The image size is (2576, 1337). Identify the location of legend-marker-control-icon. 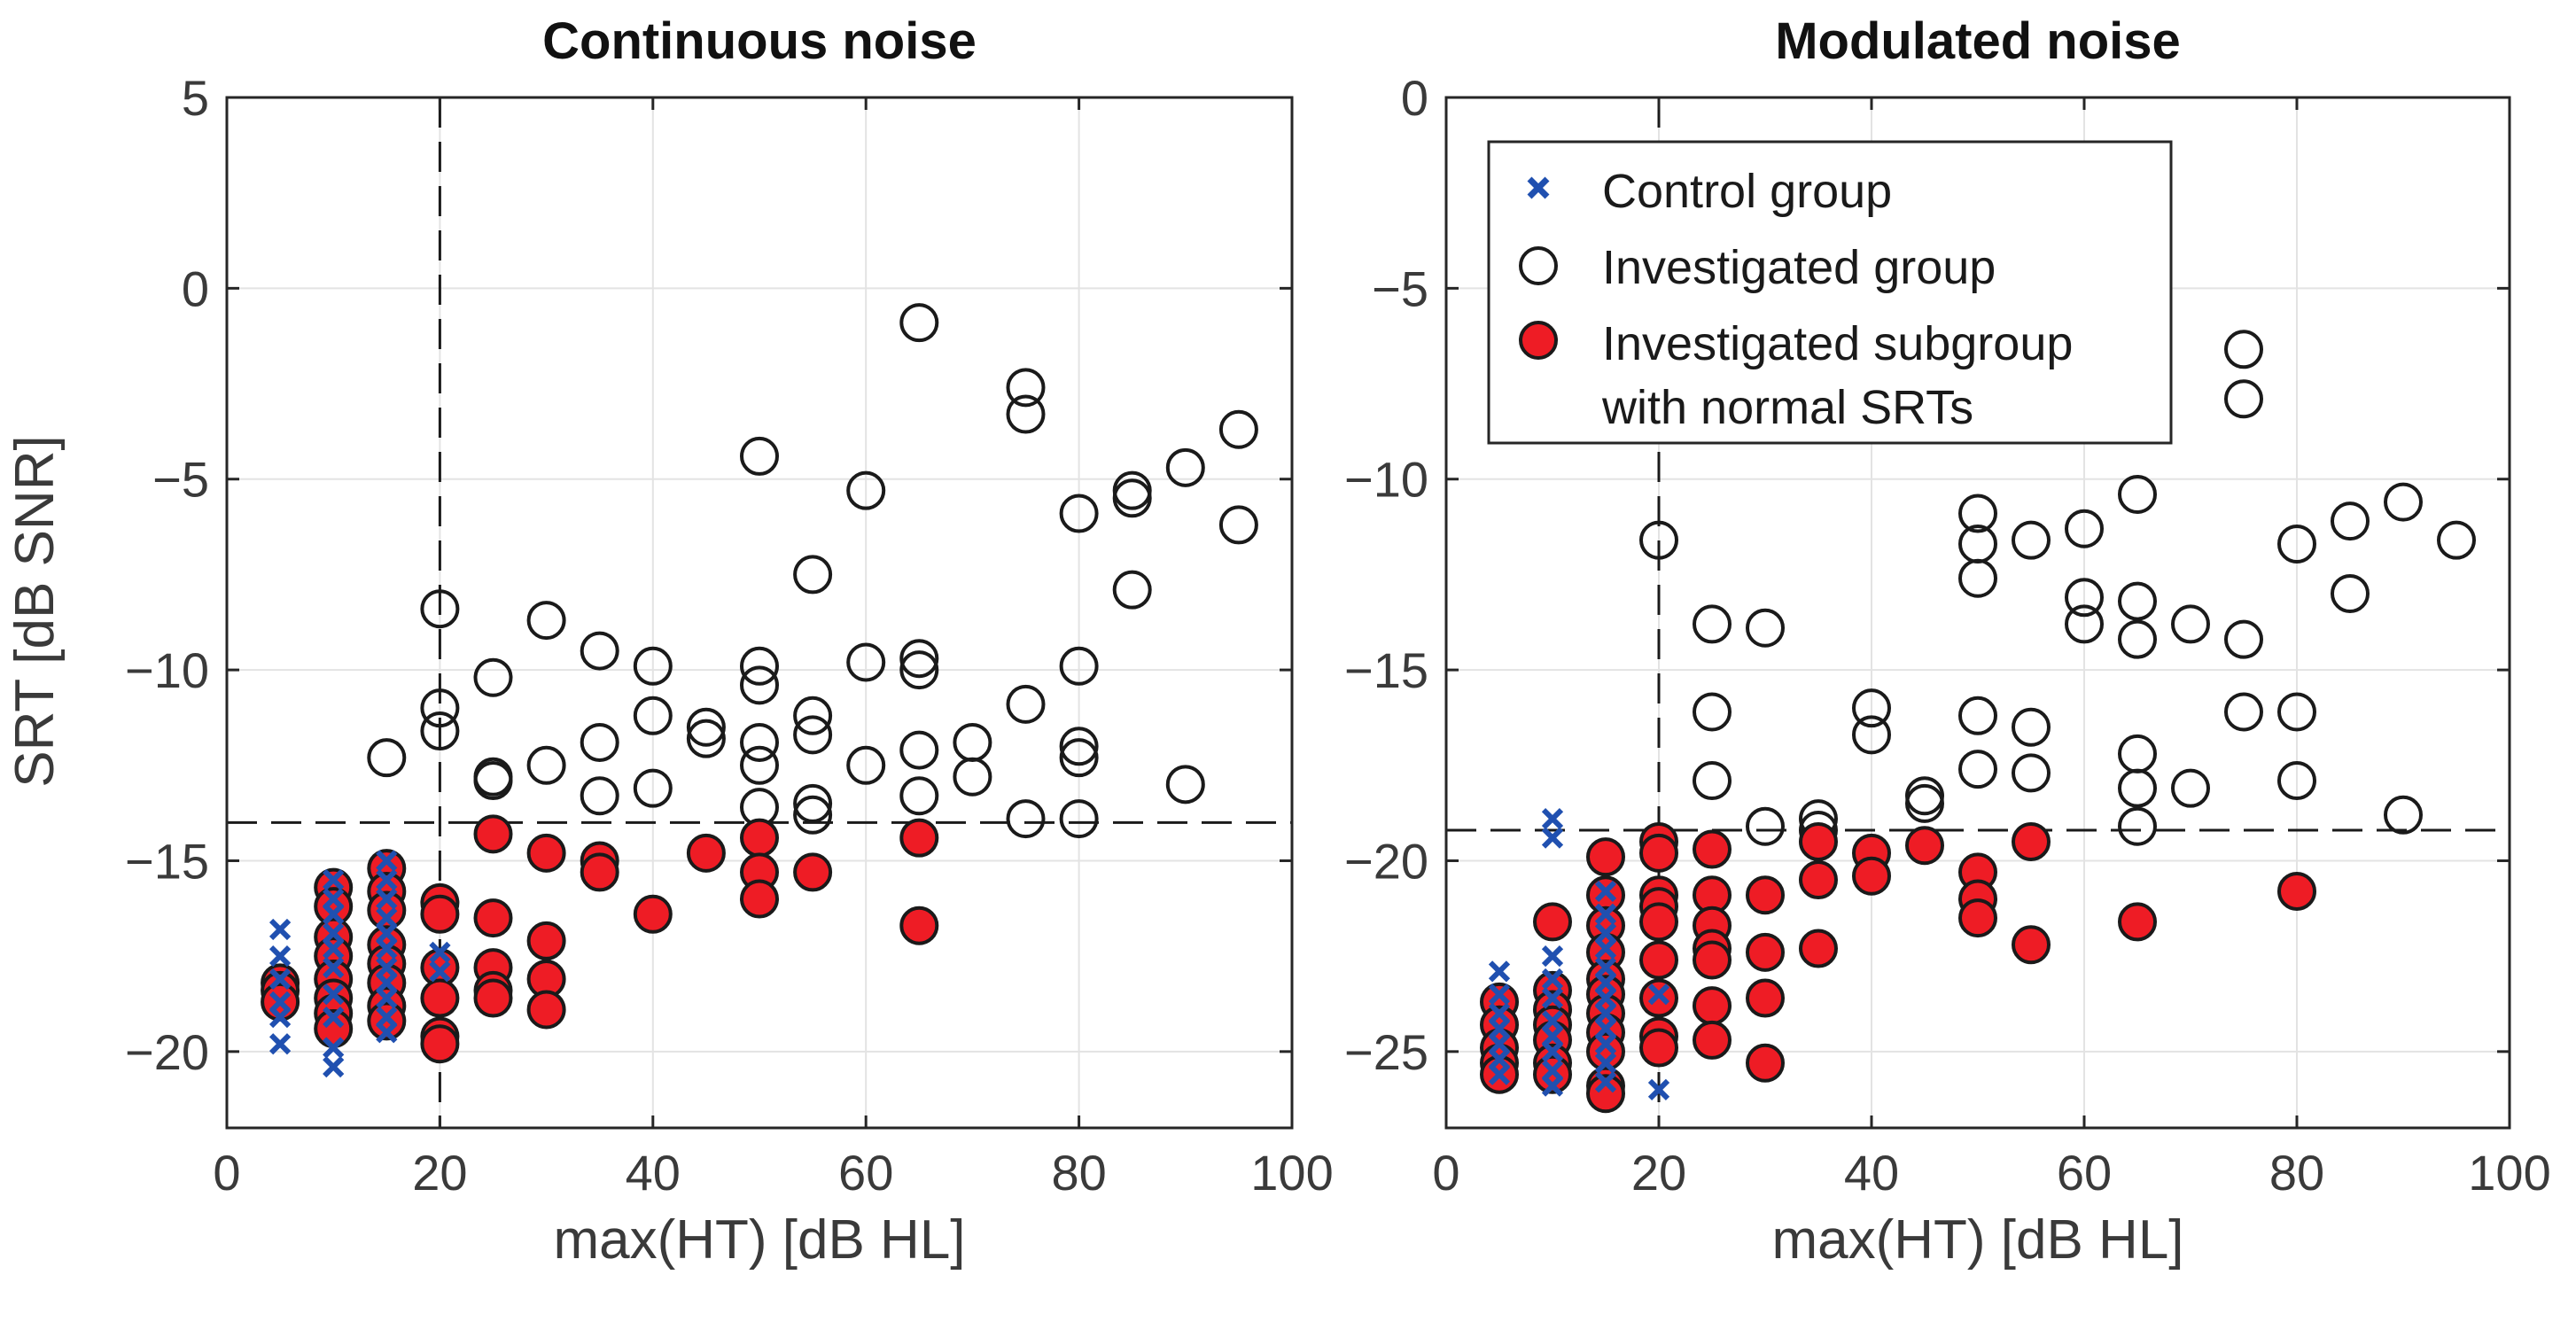
(1538, 187).